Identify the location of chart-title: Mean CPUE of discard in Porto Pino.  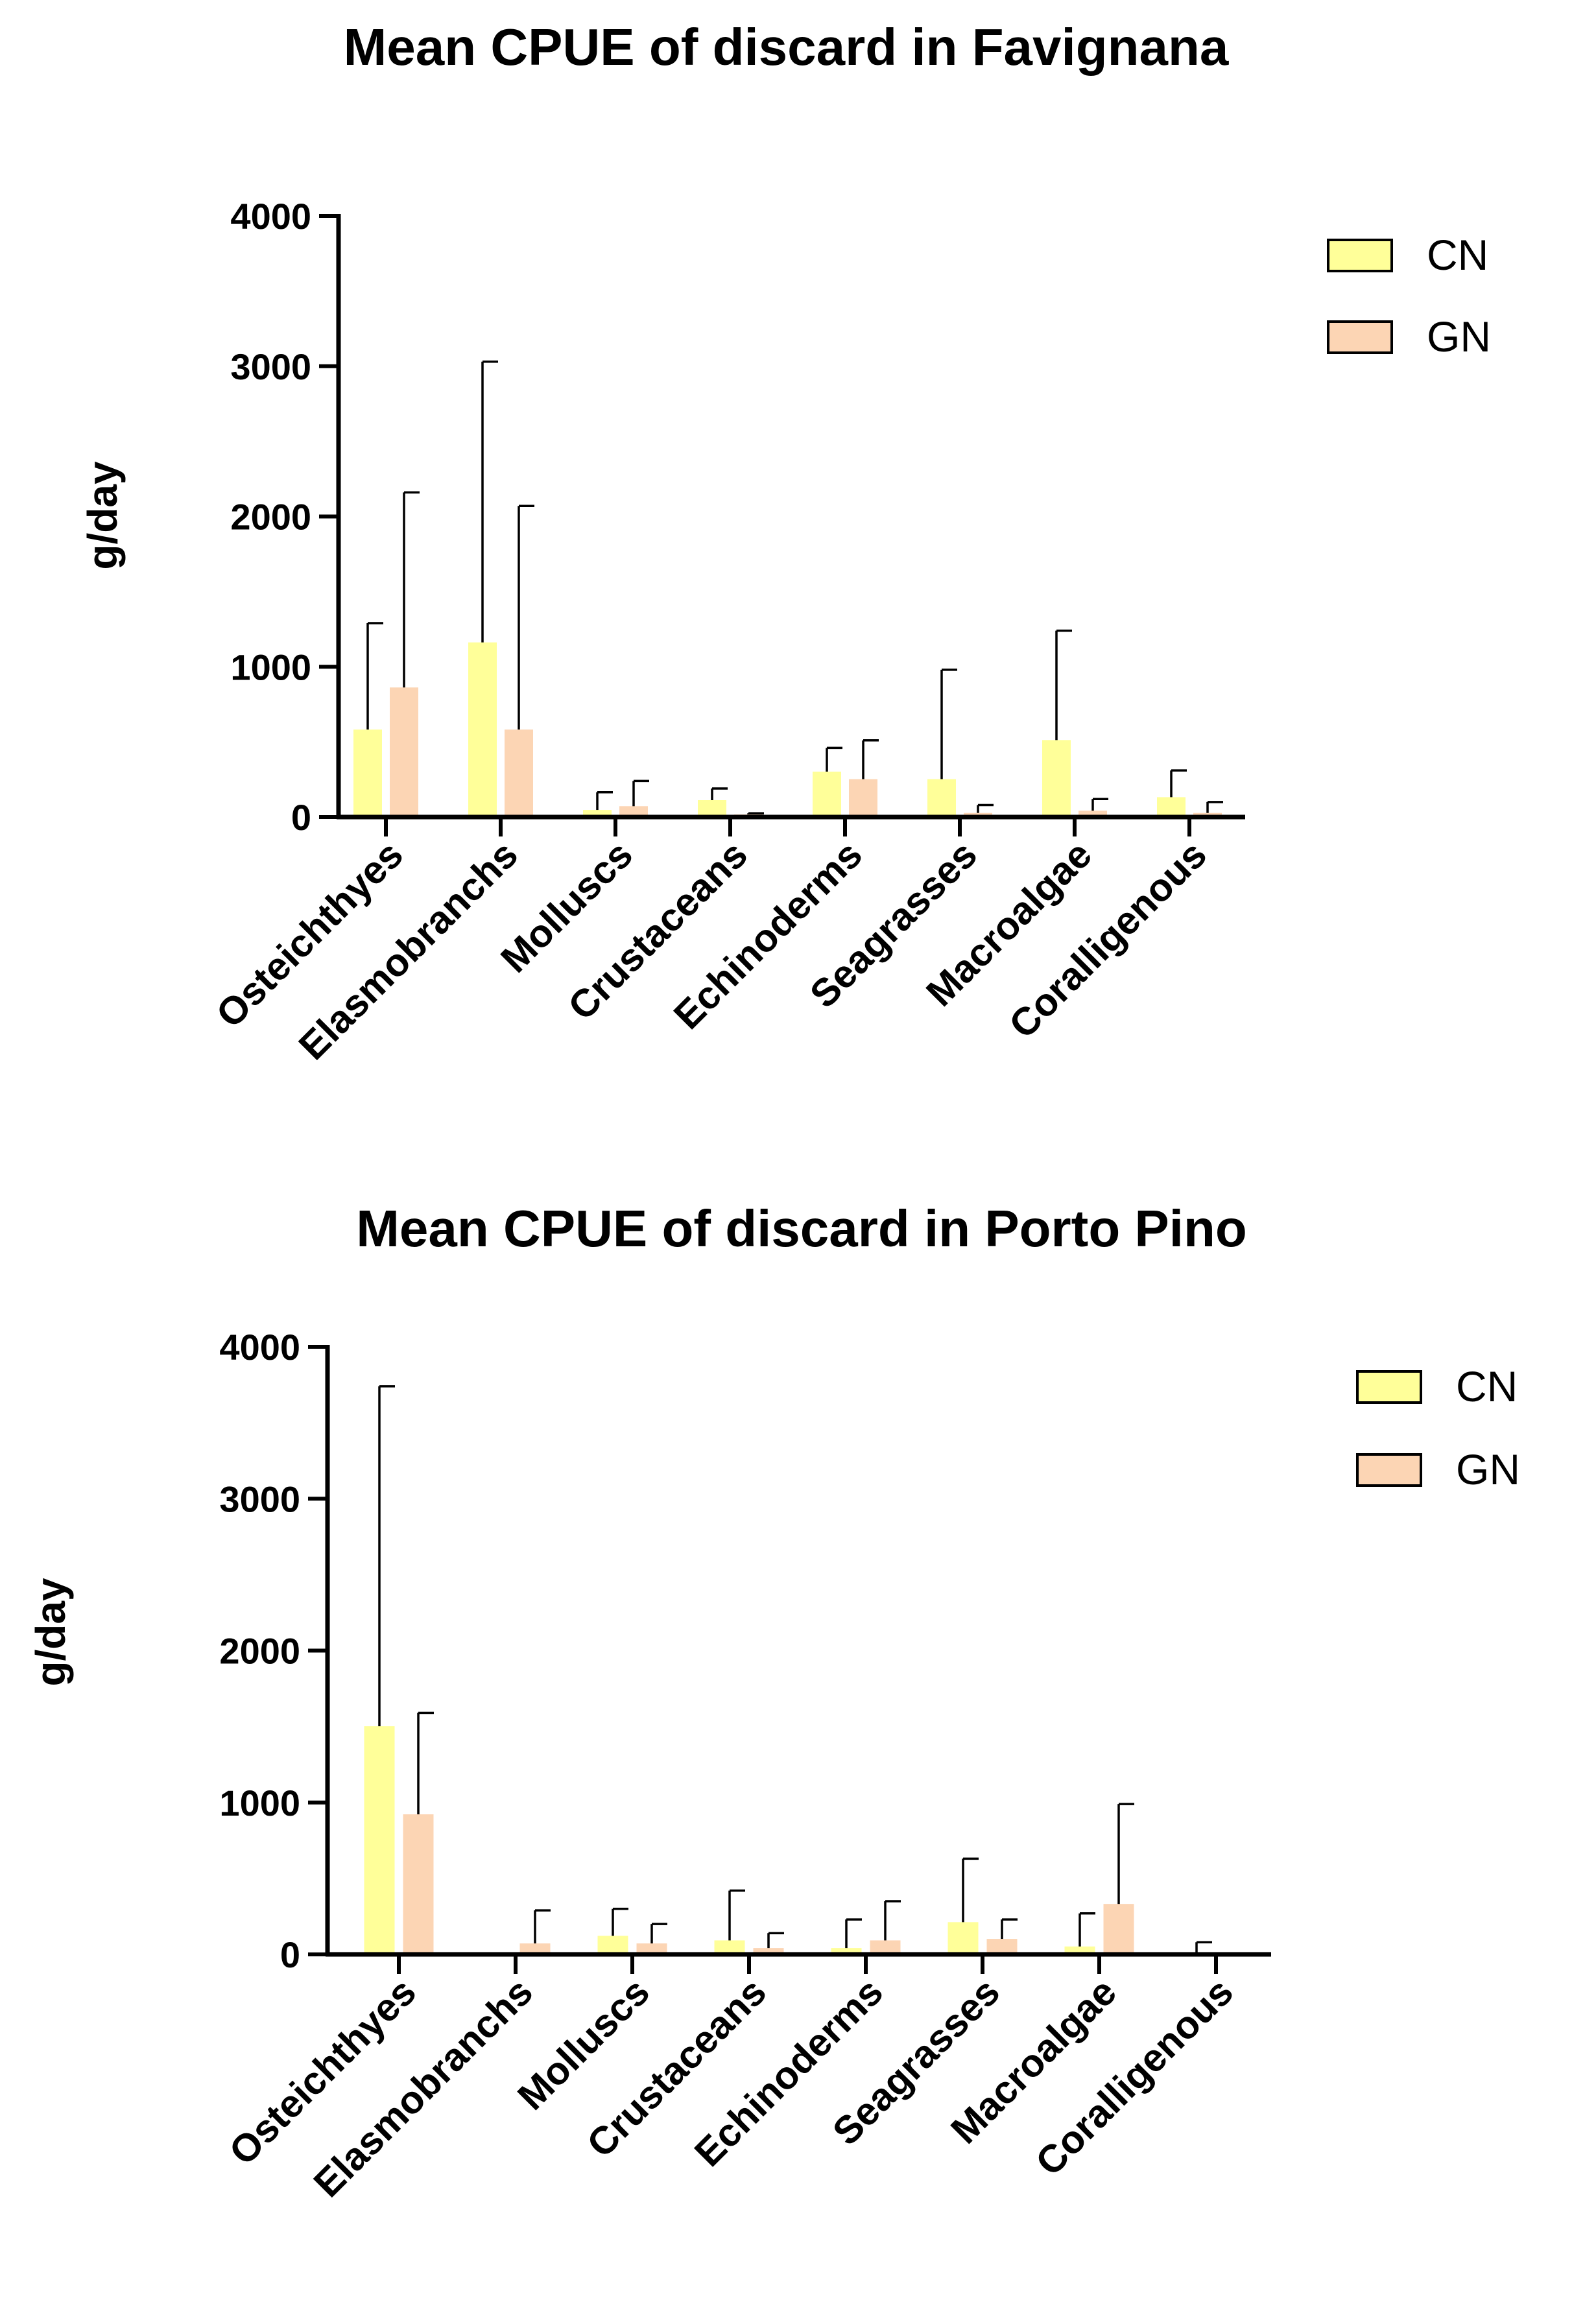
(801, 1228).